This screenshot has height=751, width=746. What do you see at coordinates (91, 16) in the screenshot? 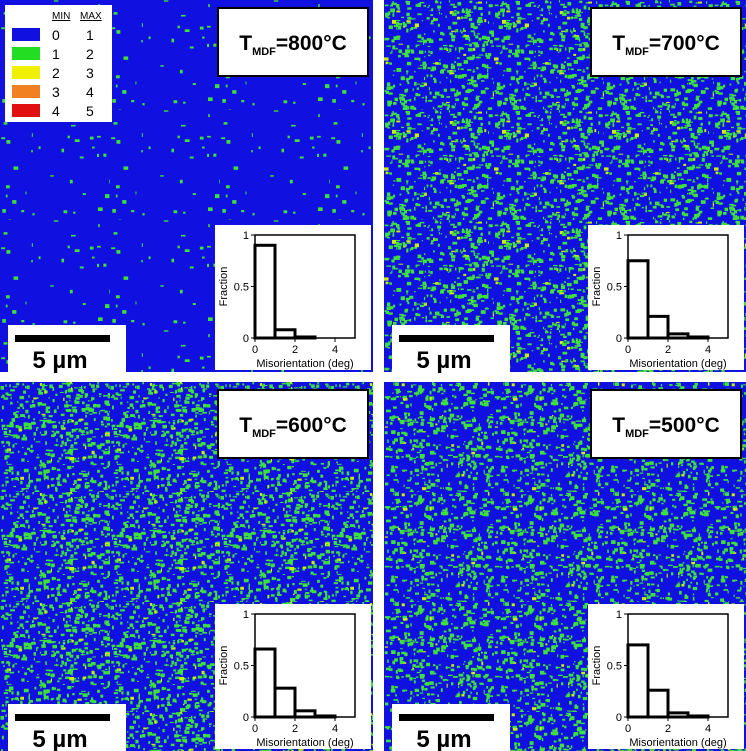
I see `legend-header: MAX` at bounding box center [91, 16].